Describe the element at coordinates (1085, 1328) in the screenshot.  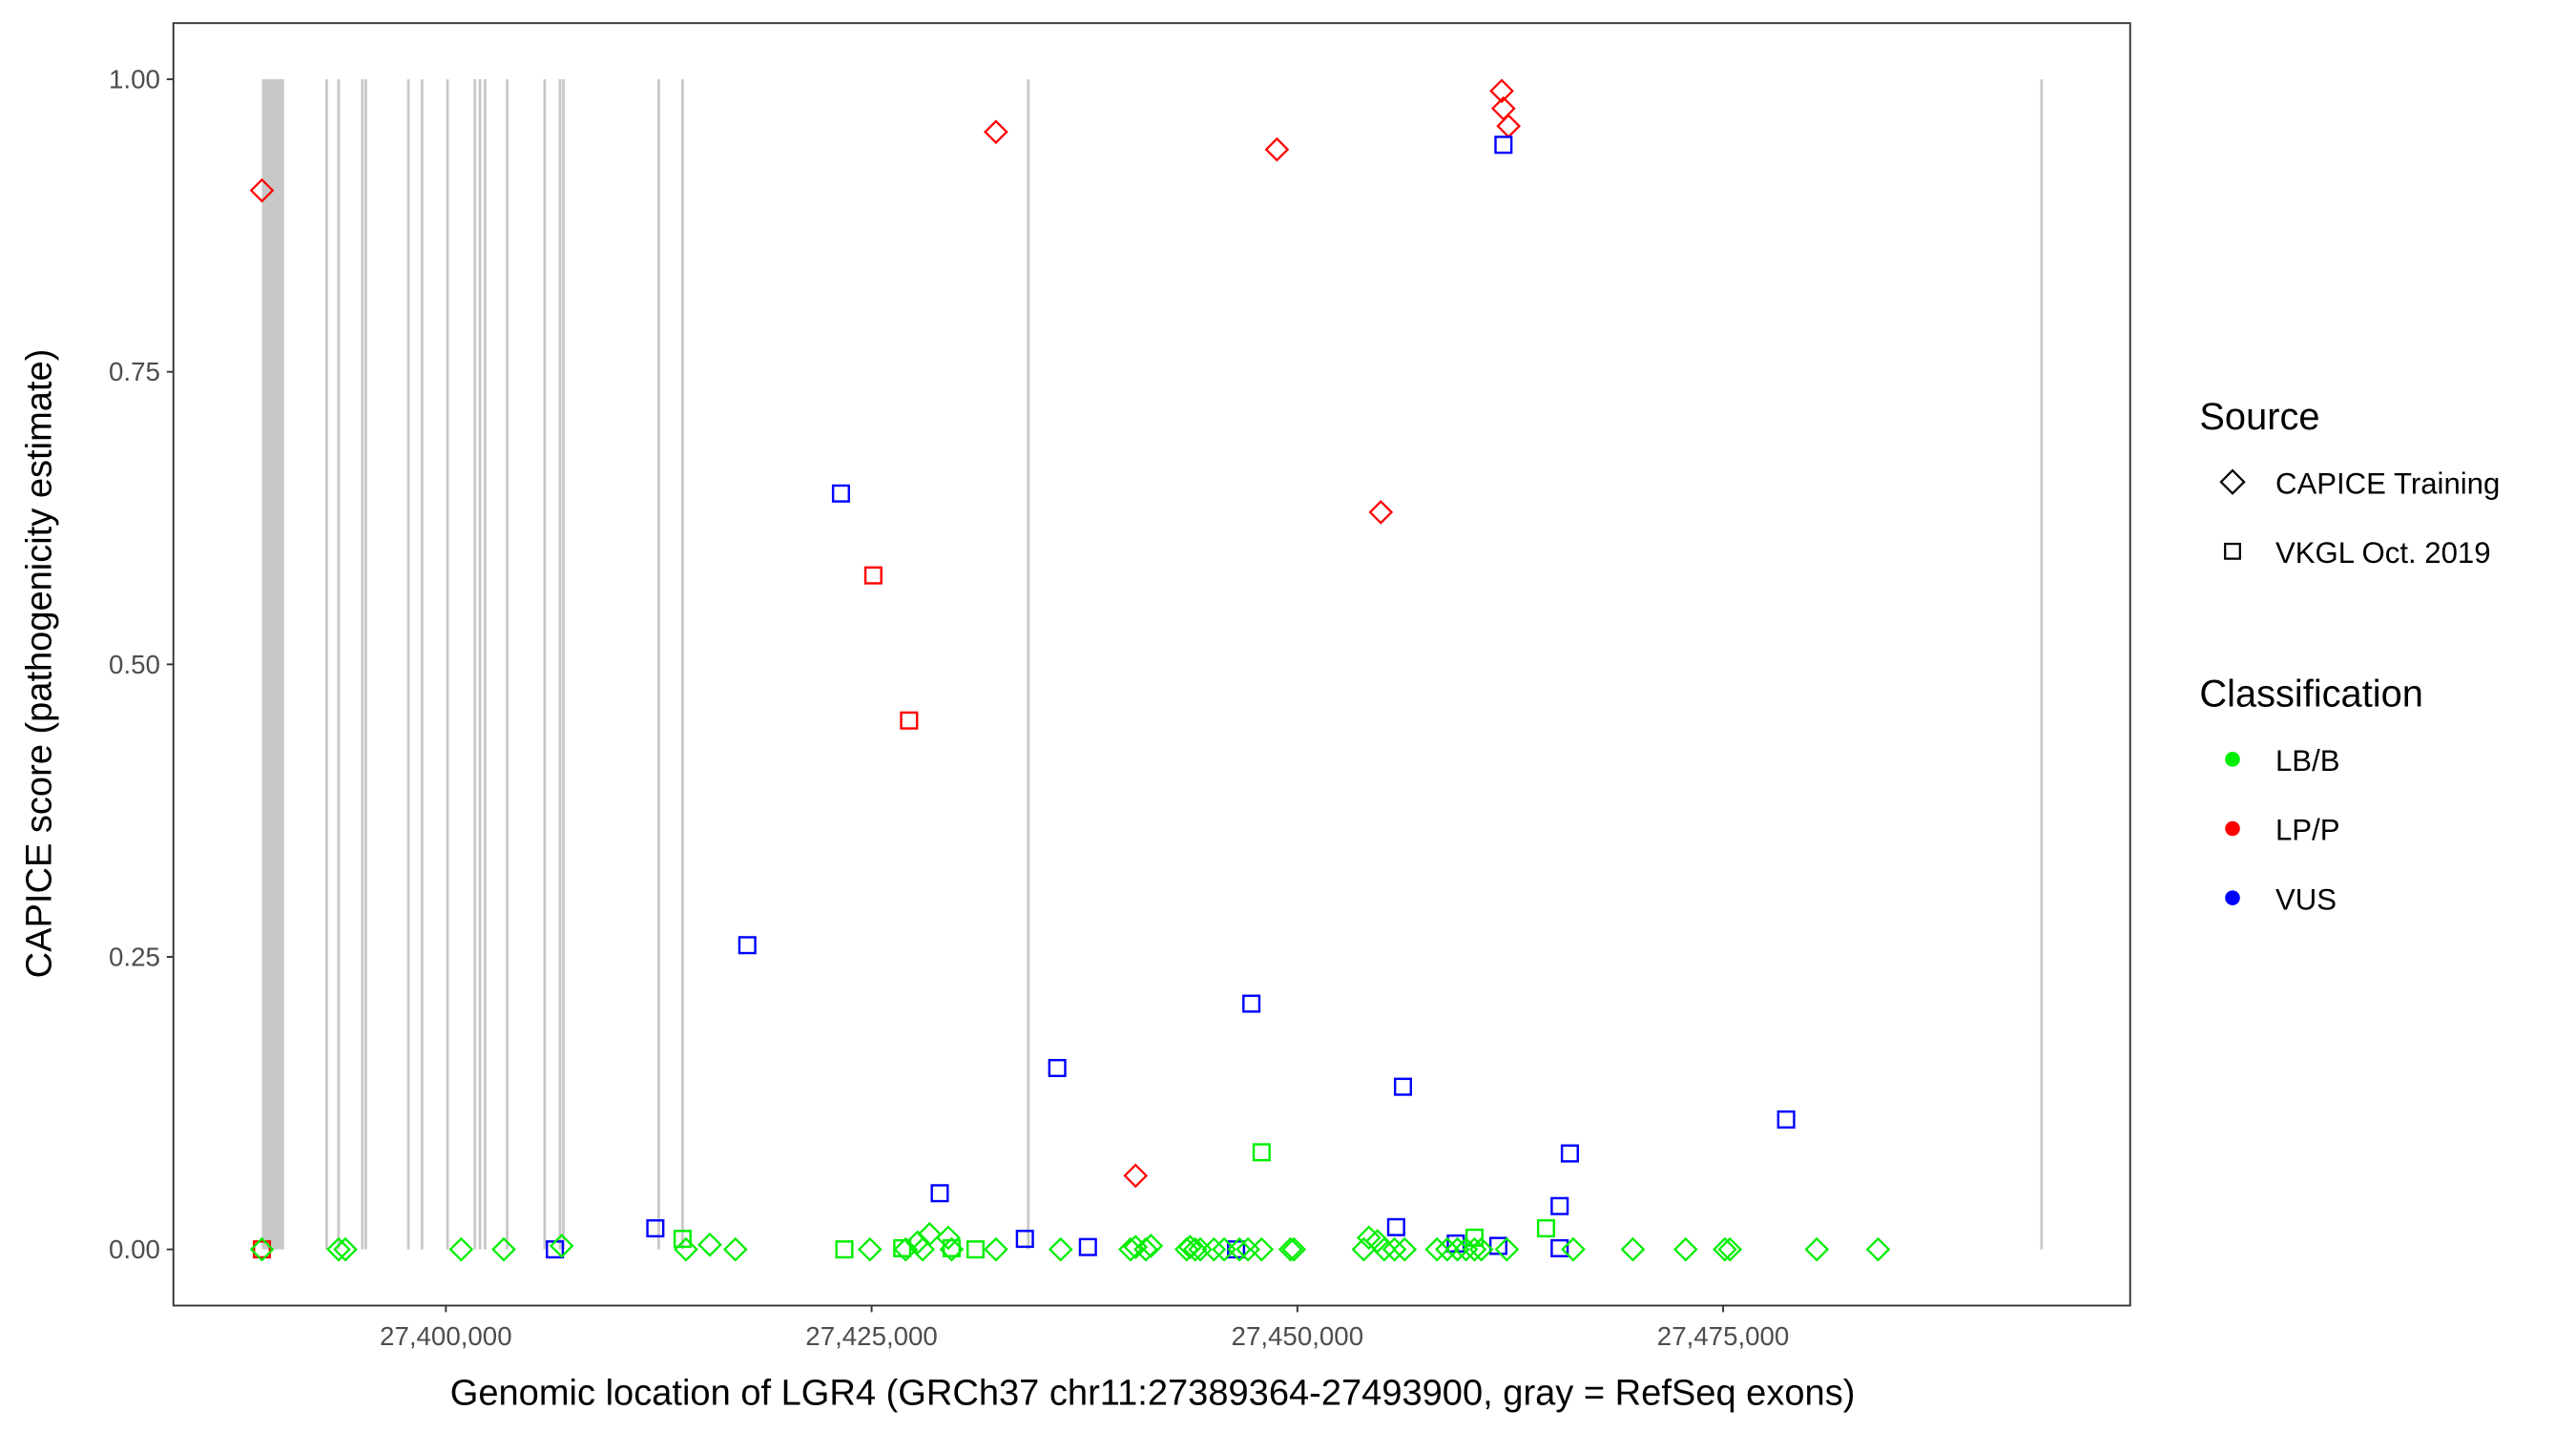
I see `x-axis: 27,400,000 27,425,000 27,450,000 27,475,000` at that location.